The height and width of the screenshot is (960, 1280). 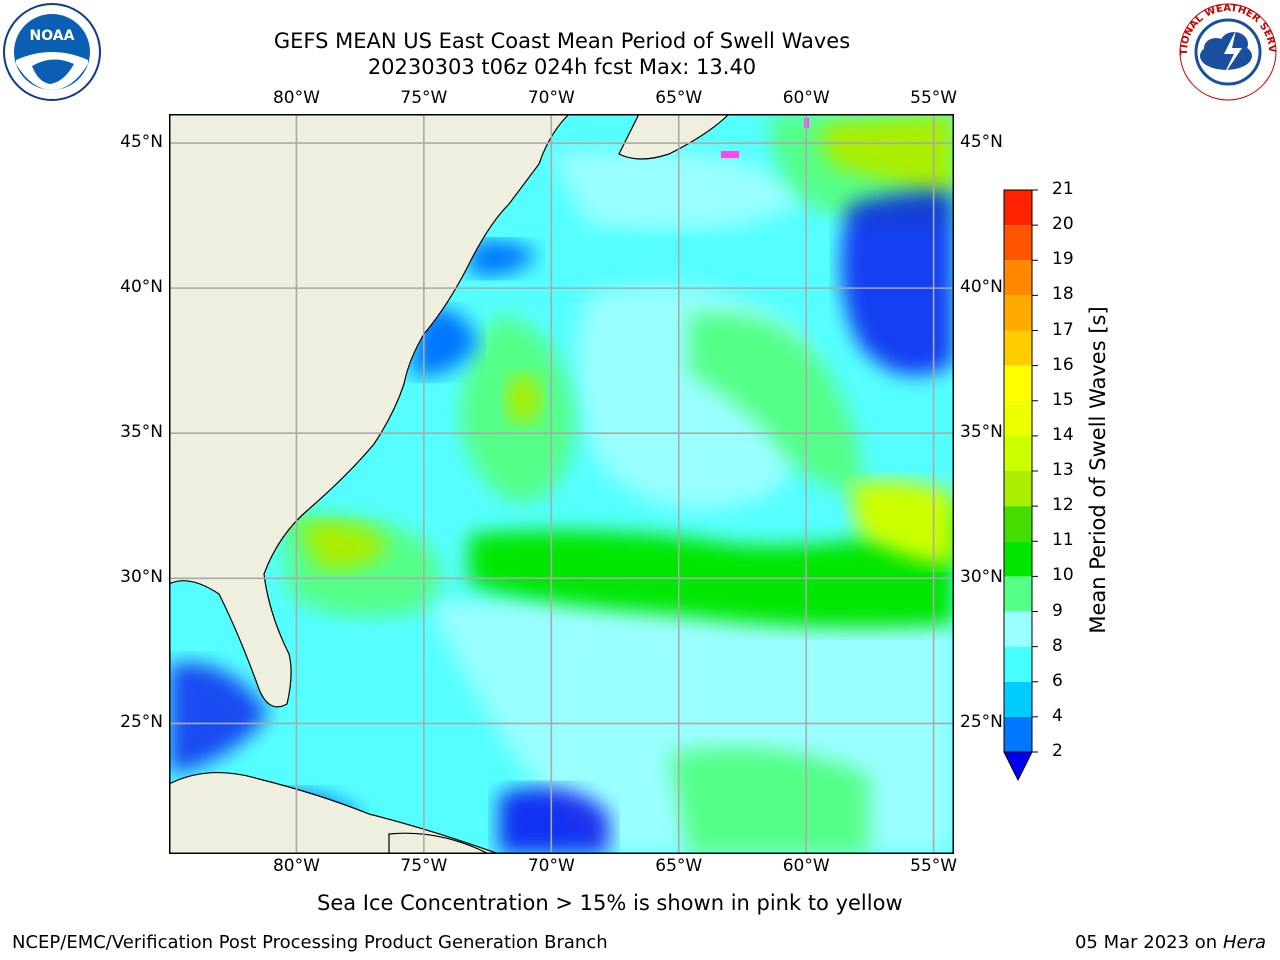 I want to click on colorbar-title: Mean Period of Swell Waves [s], so click(x=1098, y=470).